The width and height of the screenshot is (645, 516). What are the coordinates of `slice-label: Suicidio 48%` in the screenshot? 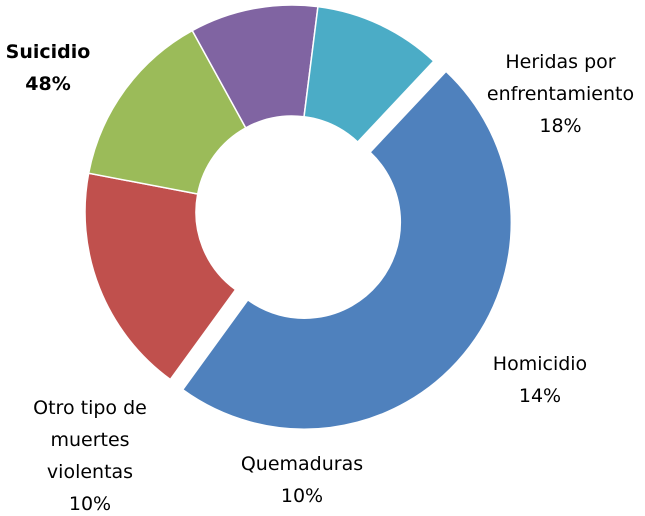 It's located at (48, 68).